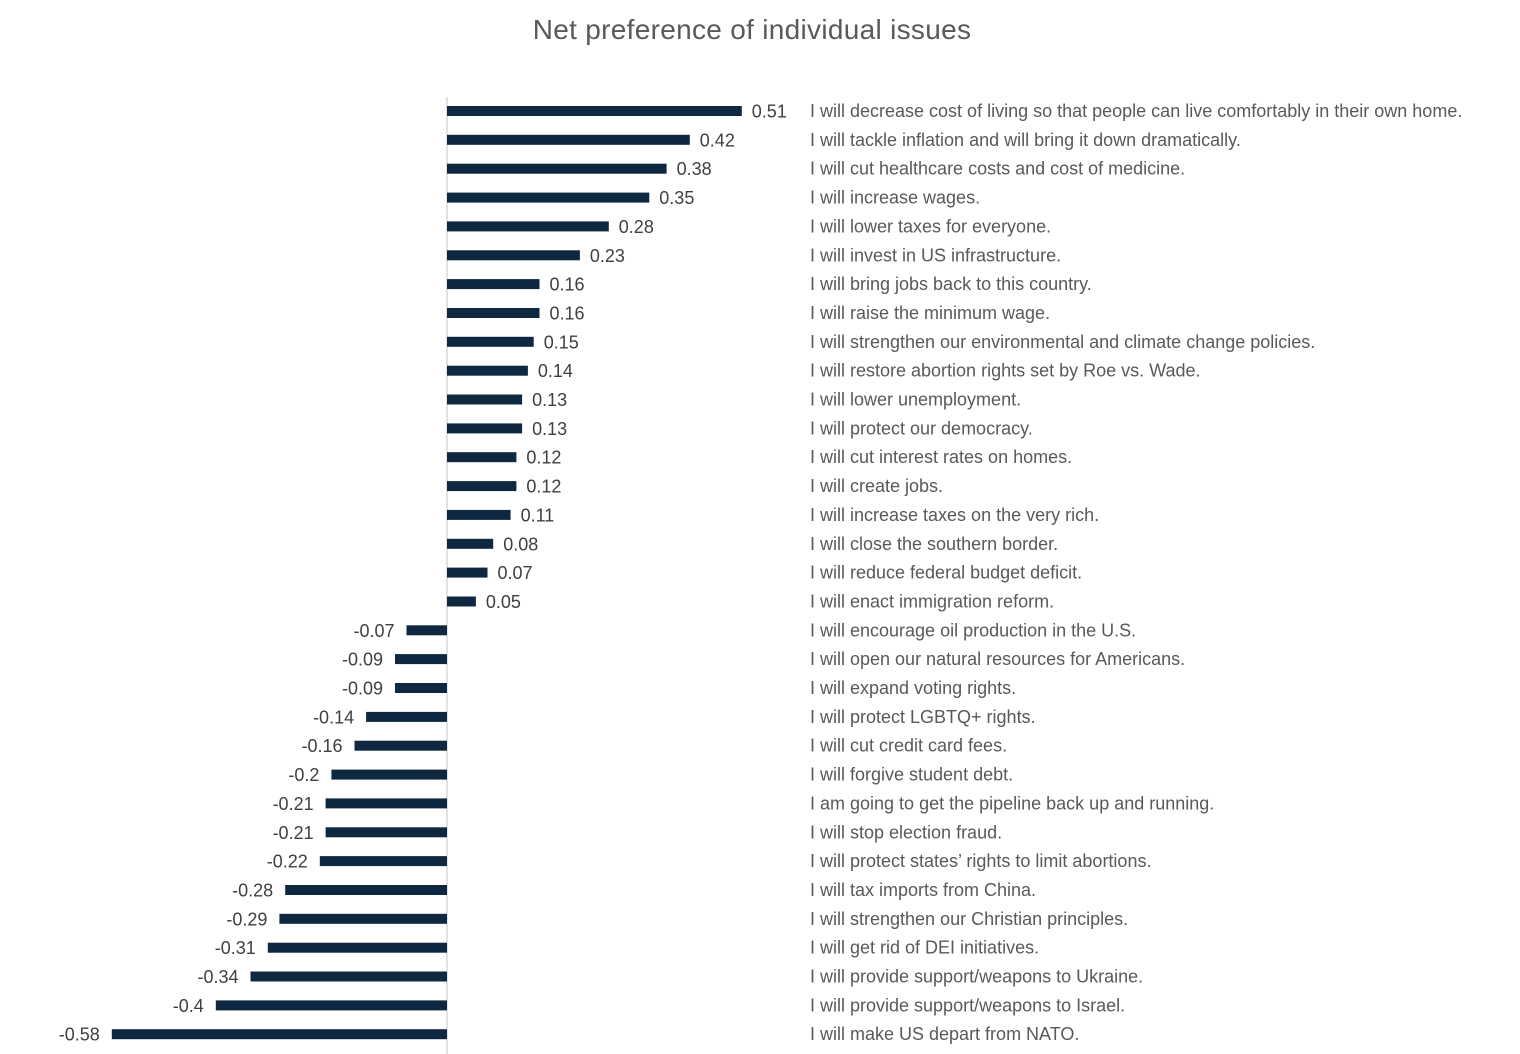 This screenshot has width=1520, height=1054. Describe the element at coordinates (538, 515) in the screenshot. I see `value-label-15: 0.11` at that location.